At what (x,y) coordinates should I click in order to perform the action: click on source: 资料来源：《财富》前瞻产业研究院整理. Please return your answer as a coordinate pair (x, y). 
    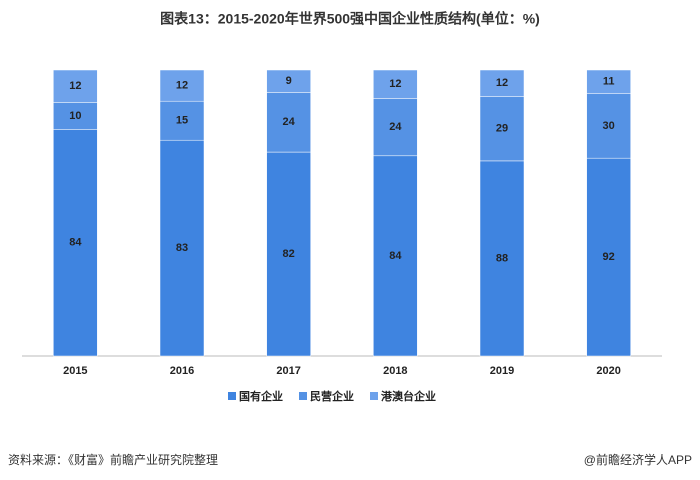
    Looking at the image, I should click on (113, 459).